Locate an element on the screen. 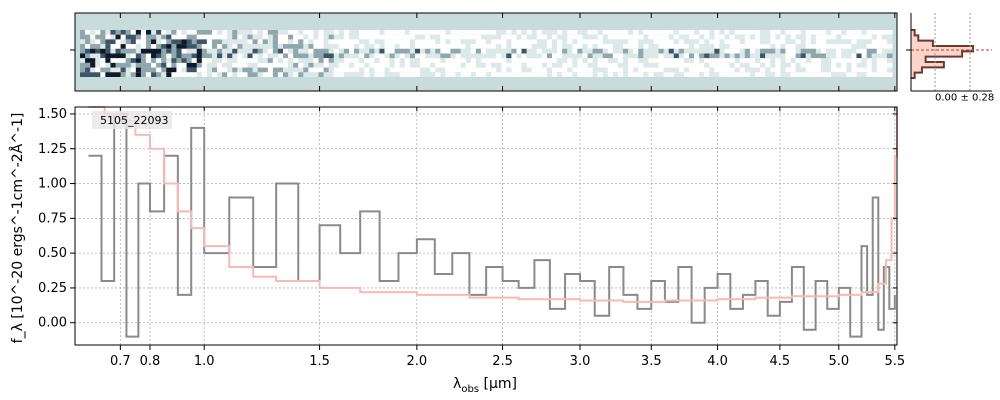 Image resolution: width=1000 pixels, height=400 pixels. profile-annotation: 0.00 ± 0.28 is located at coordinates (964, 97).